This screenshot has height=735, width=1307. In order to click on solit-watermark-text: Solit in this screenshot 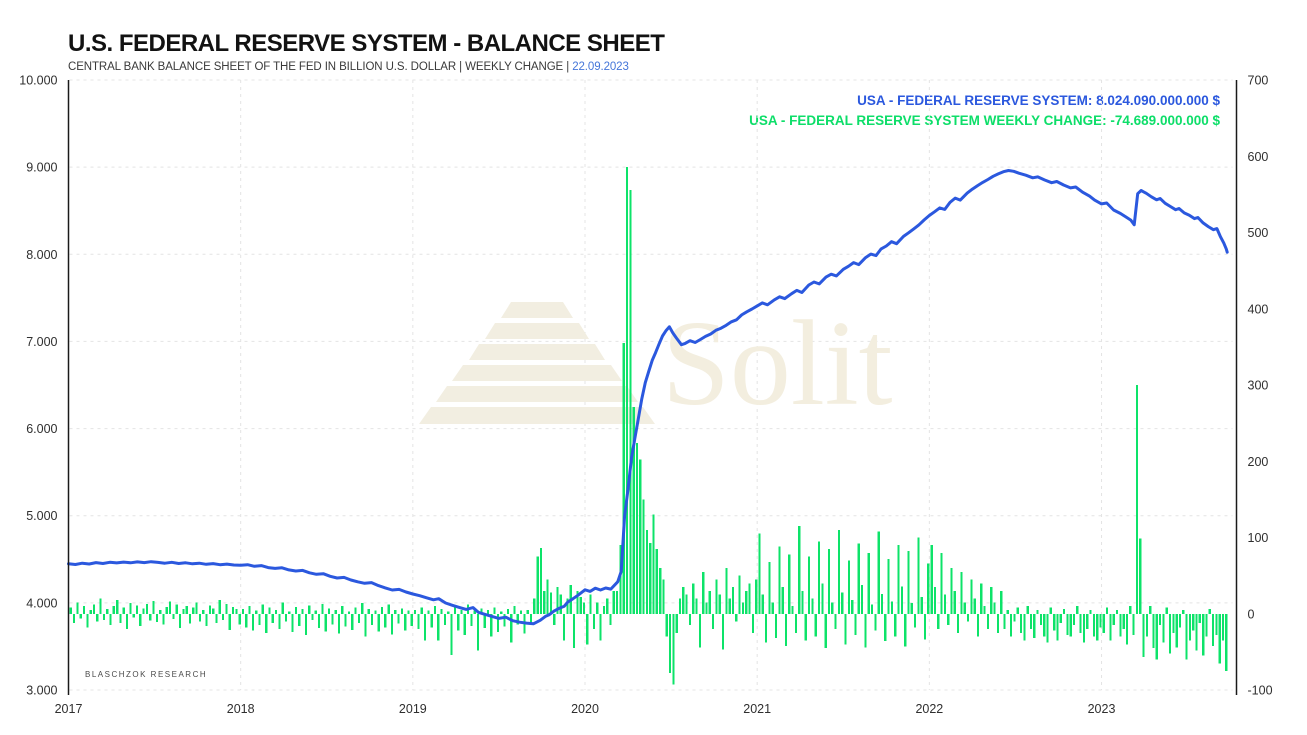, I will do `click(777, 363)`.